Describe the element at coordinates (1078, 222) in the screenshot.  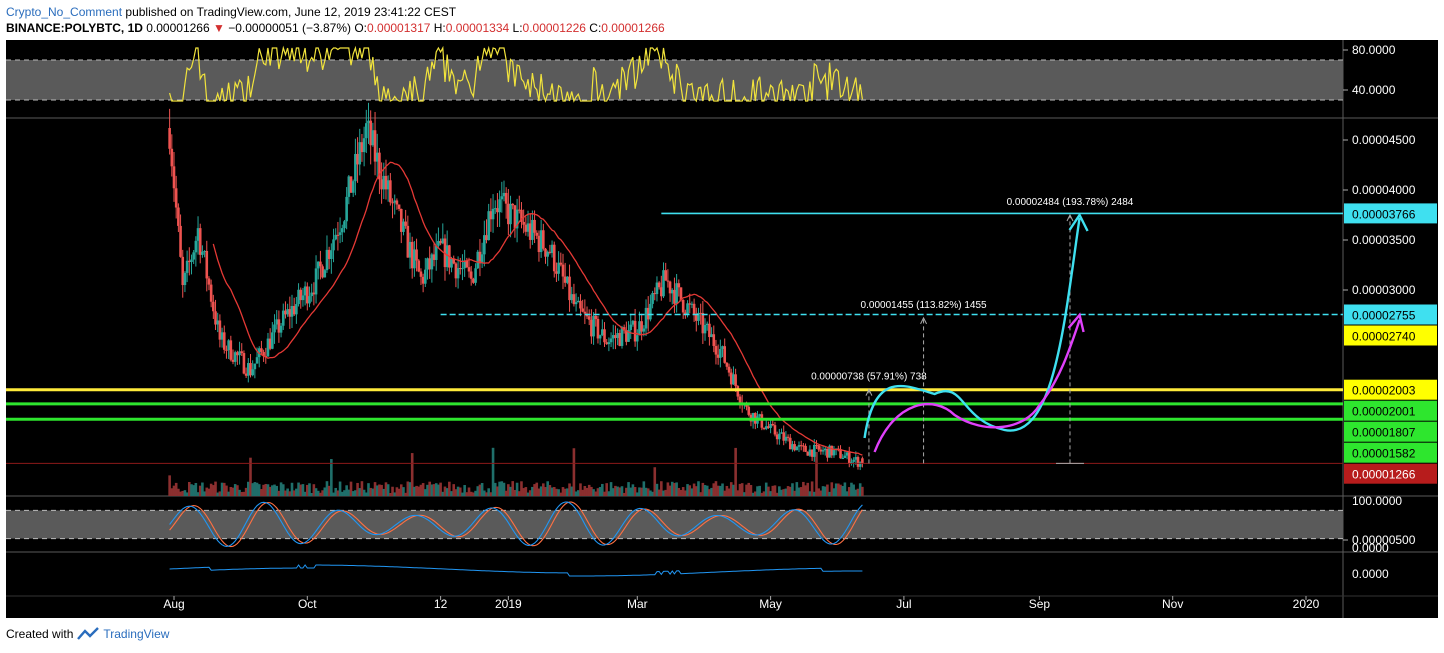
I see `cyan-arrowhead-icon` at that location.